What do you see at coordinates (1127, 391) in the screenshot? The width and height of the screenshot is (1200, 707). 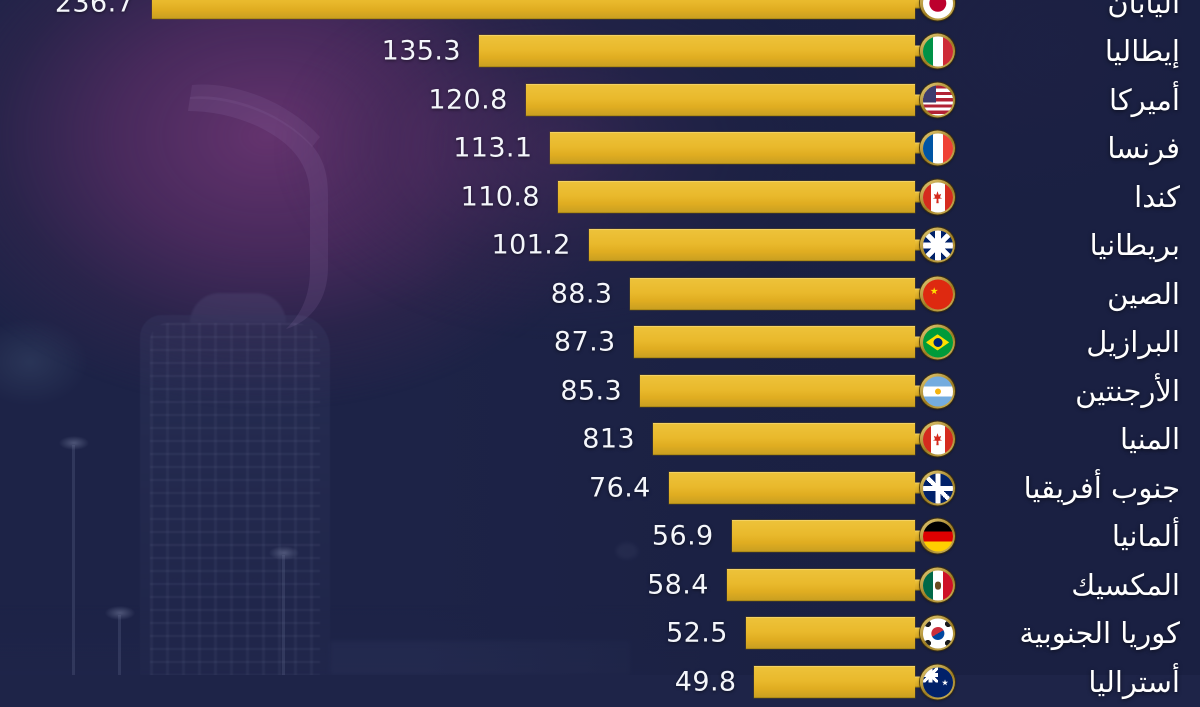 I see `country-label: الأرجنتين` at bounding box center [1127, 391].